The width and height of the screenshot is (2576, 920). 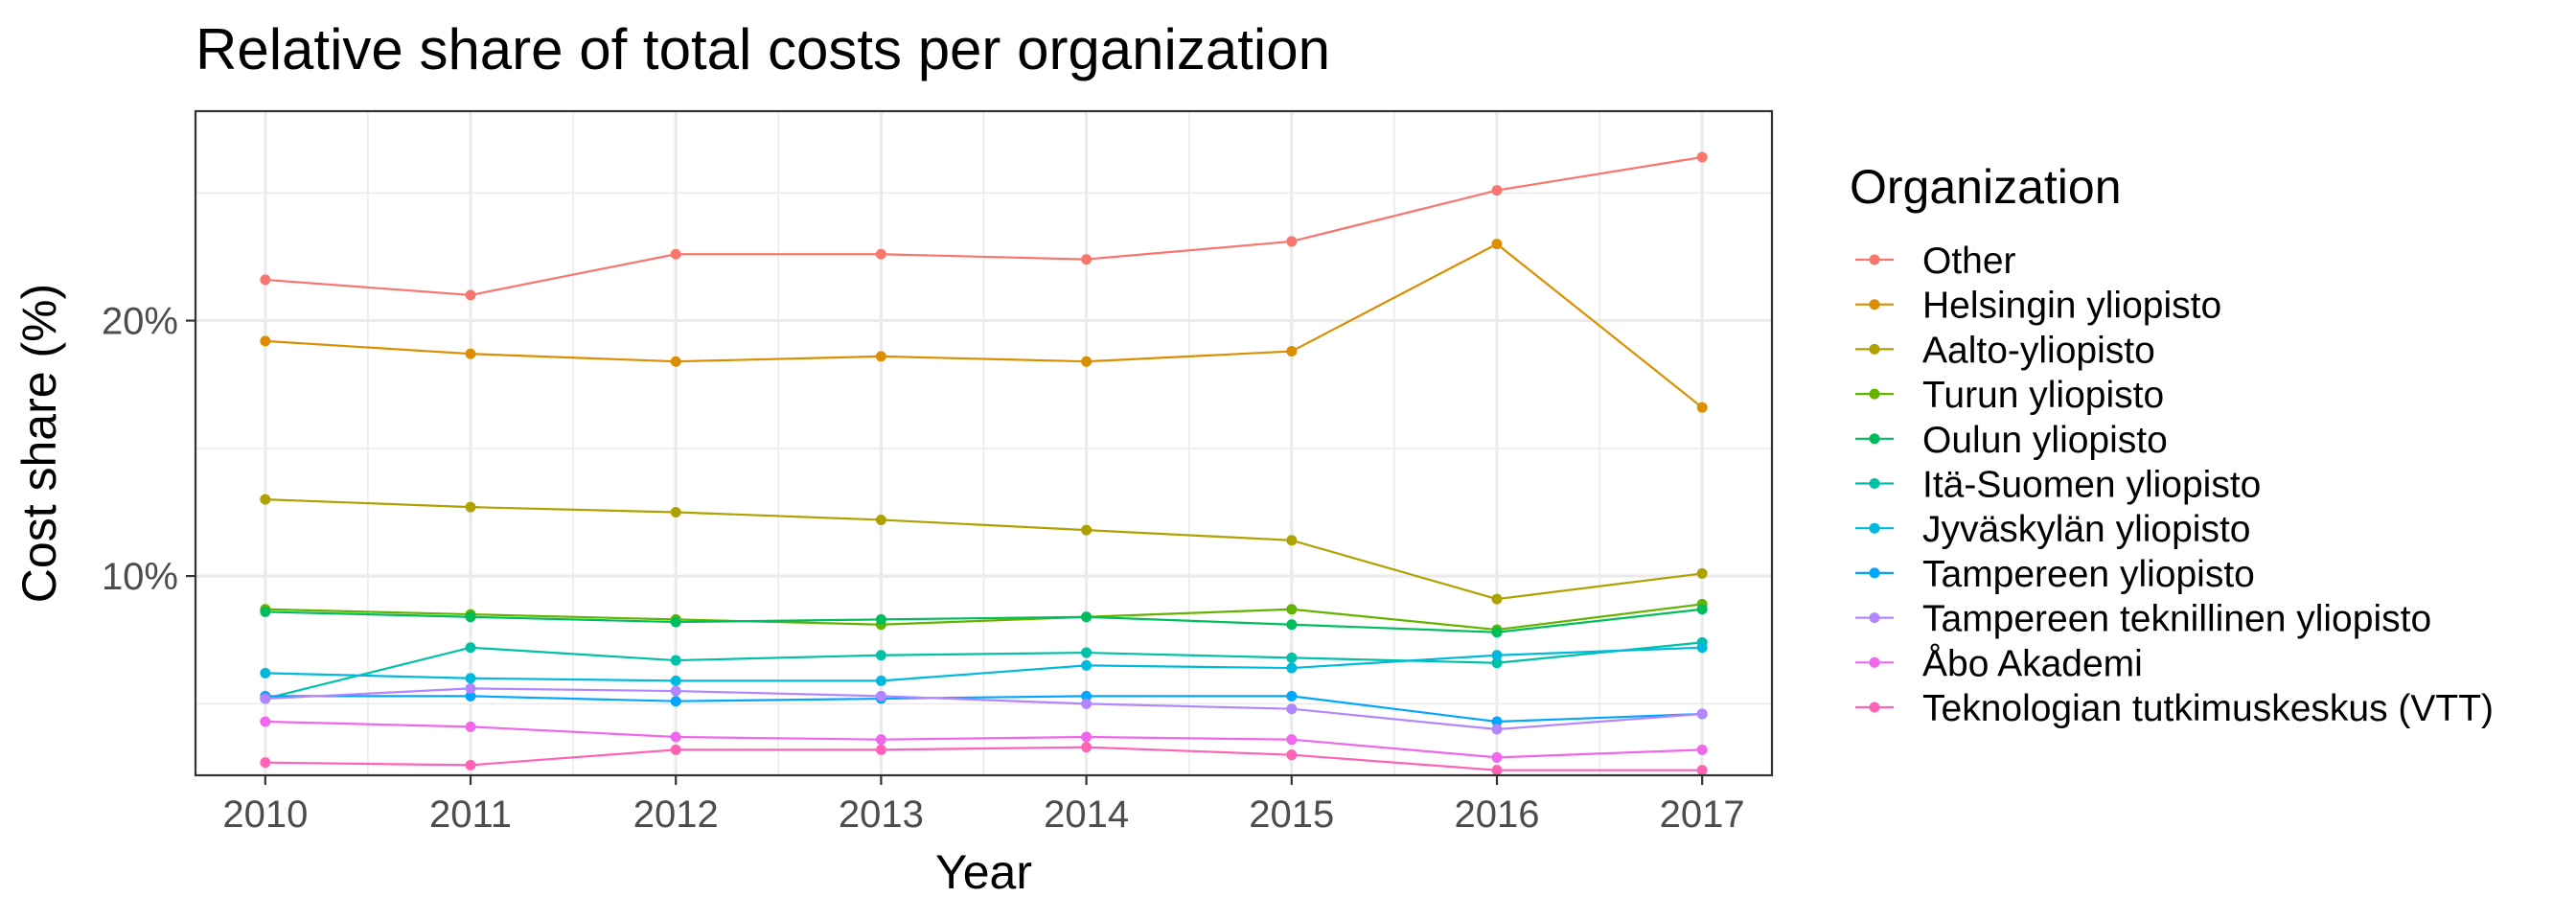 What do you see at coordinates (2071, 306) in the screenshot?
I see `legend-label: Helsingin yliopisto` at bounding box center [2071, 306].